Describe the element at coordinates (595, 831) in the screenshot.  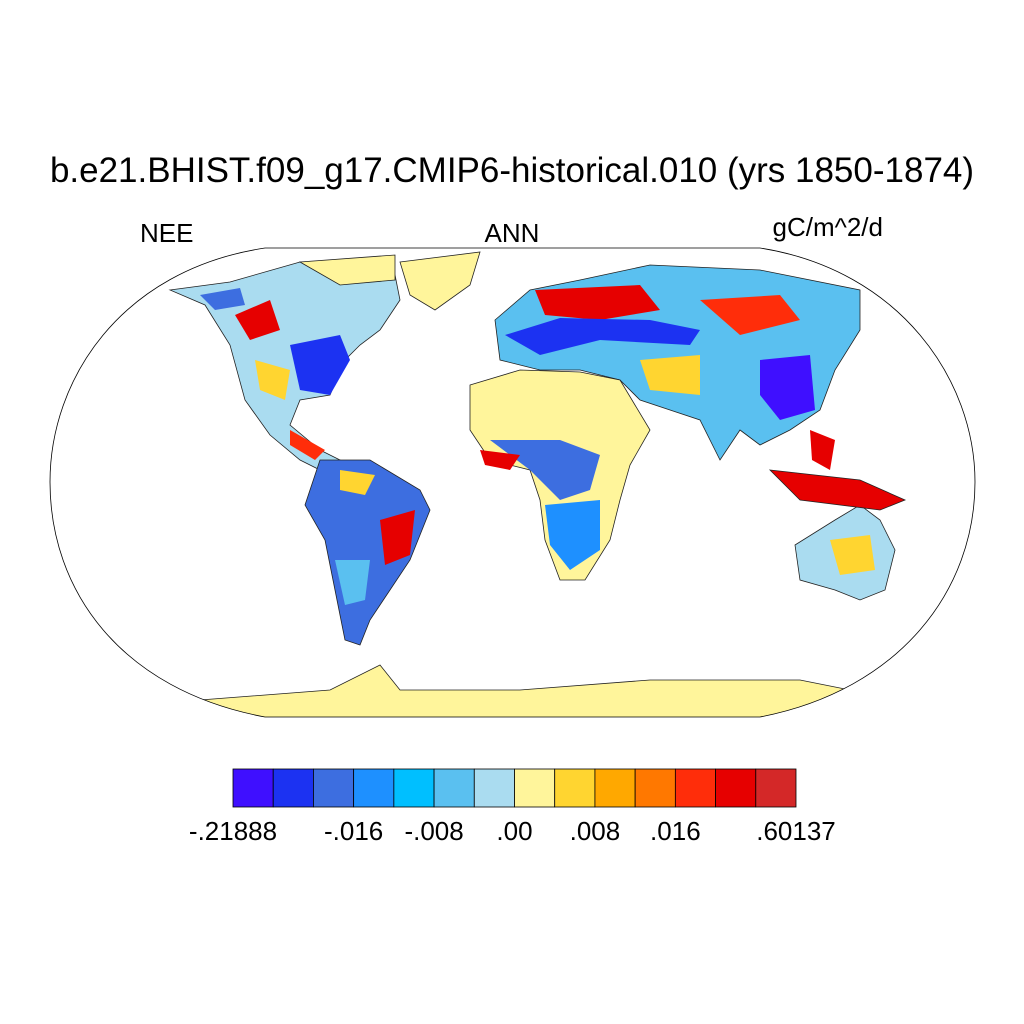
I see `colorbar-label: .008` at that location.